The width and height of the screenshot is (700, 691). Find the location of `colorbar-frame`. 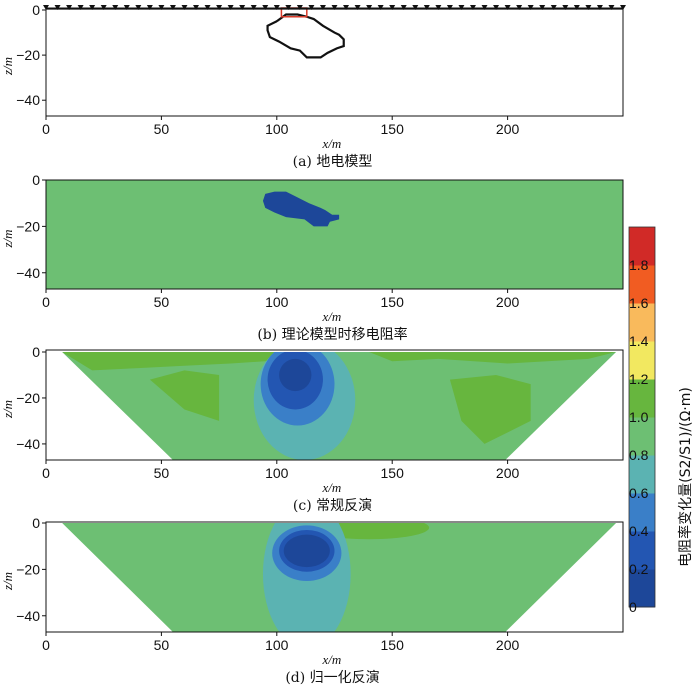

colorbar-frame is located at coordinates (642, 417).